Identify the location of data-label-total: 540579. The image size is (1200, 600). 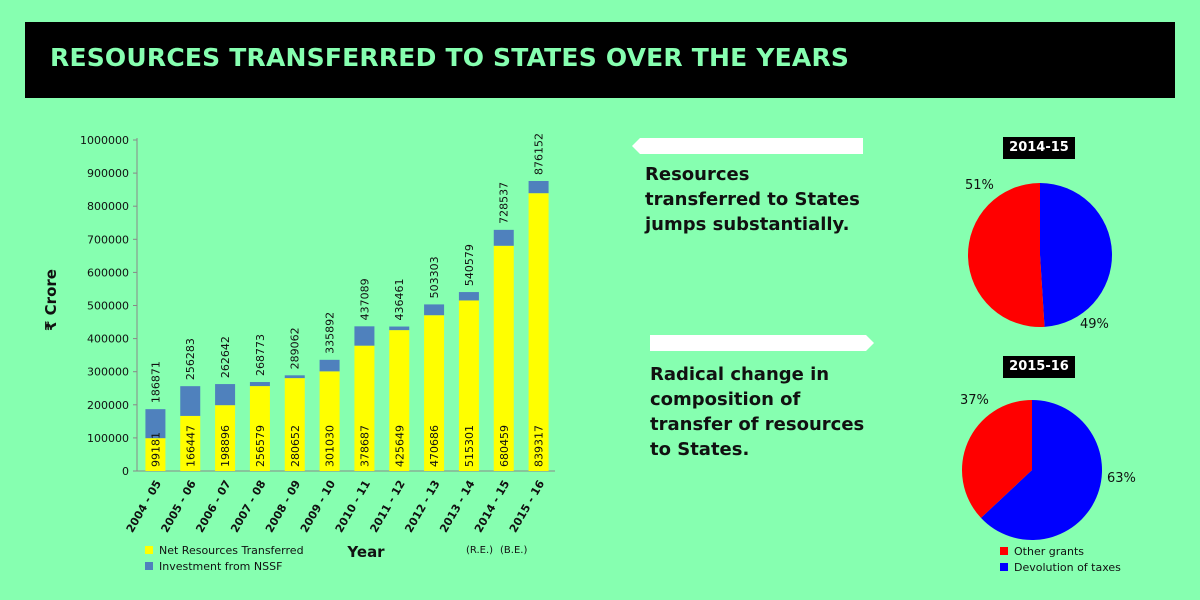
(469, 265).